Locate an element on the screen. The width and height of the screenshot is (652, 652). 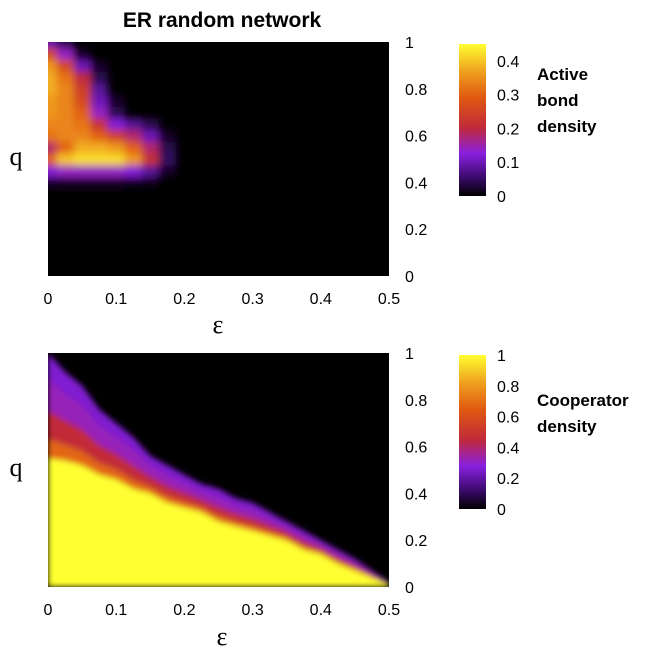
band-red is located at coordinates (218, 497).